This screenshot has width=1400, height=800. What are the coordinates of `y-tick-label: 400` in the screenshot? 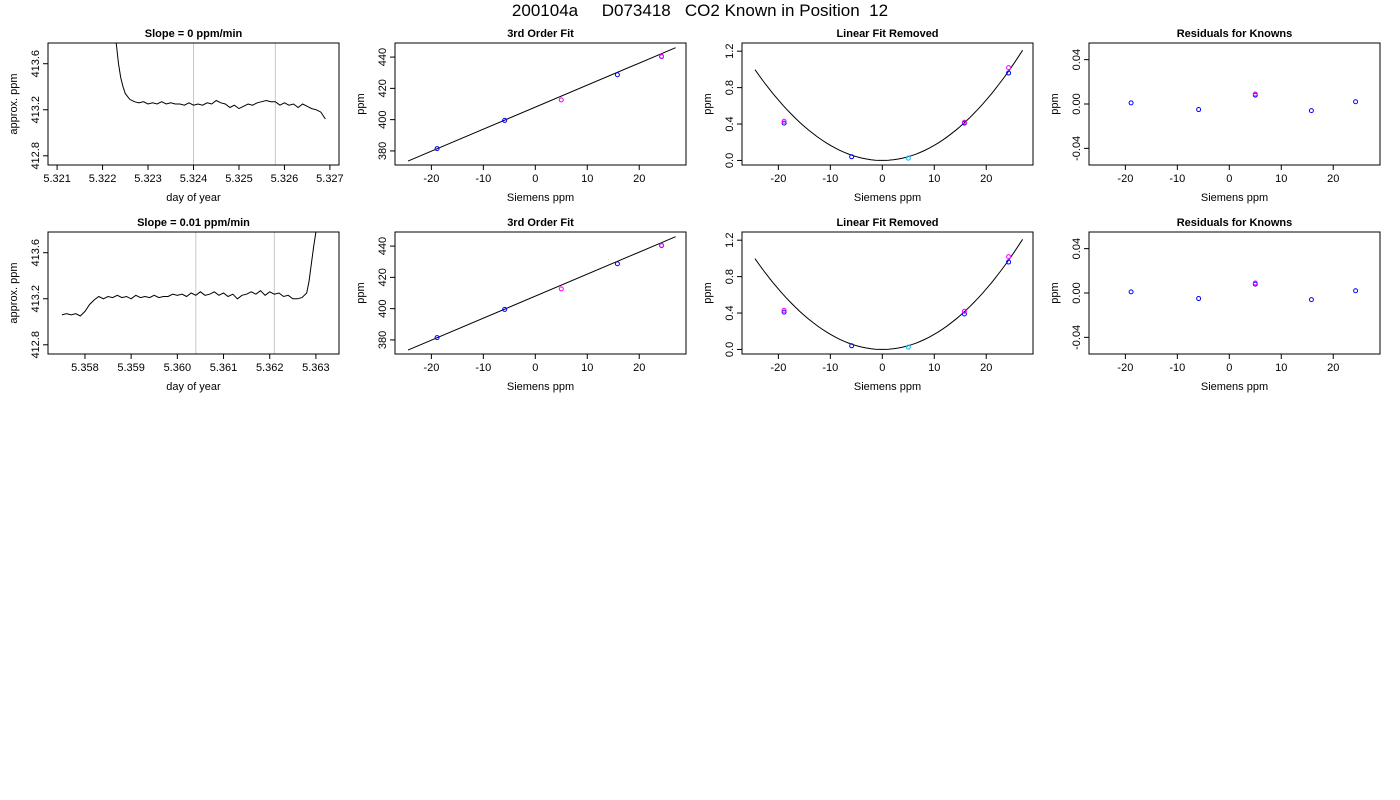 It's located at (383, 308).